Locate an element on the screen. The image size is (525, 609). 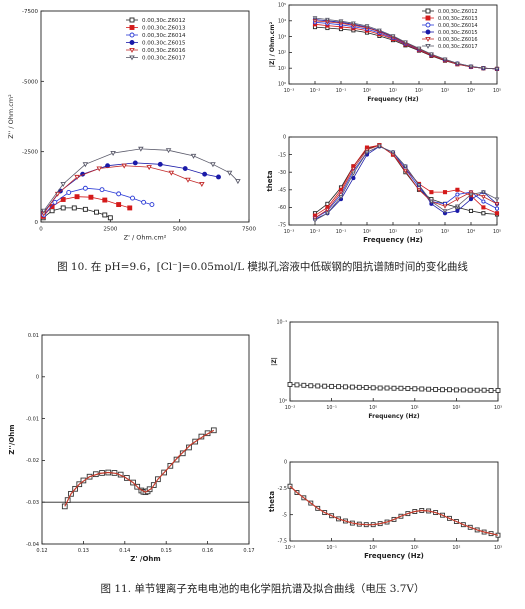
fig11_nyquist-y-tick-label: 0.01 is located at coordinates (33, 336).